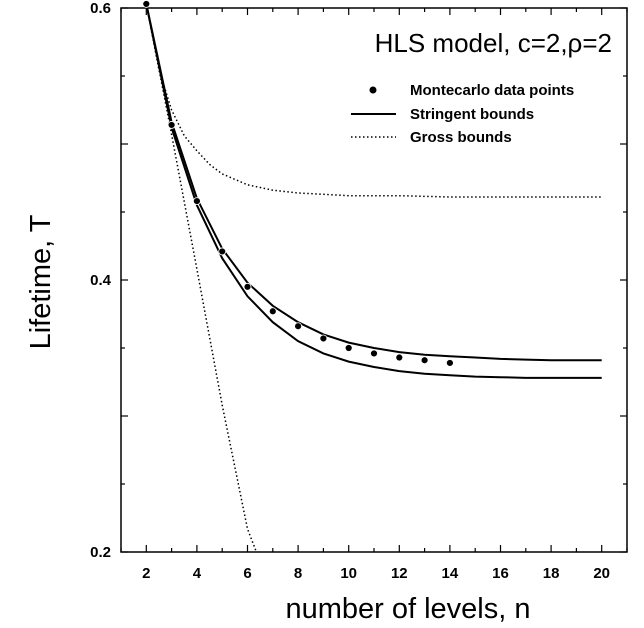 The image size is (644, 628). I want to click on chart-title: HLS model, c=2,ρ=2, so click(493, 43).